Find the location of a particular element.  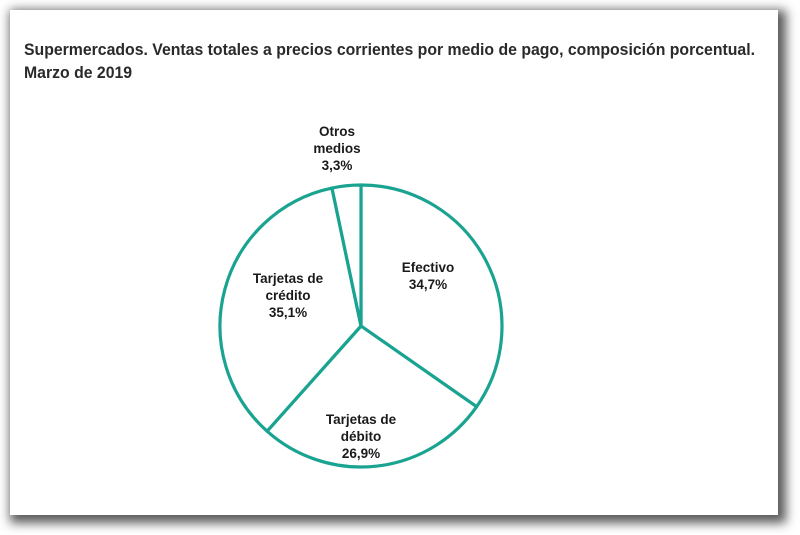

pie-label-tarjetas-de-credito: Tarjetas de crédito 35,1% is located at coordinates (288, 295).